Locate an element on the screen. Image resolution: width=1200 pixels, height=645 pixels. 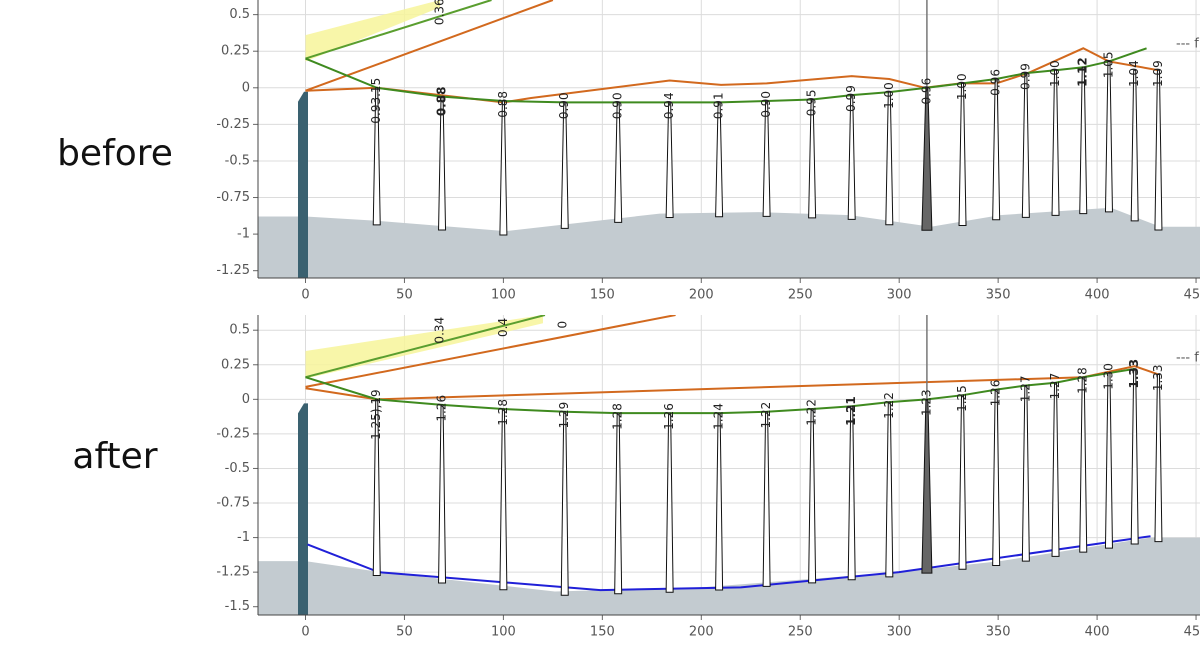
annotation: 0.36 is located at coordinates (440, 12).